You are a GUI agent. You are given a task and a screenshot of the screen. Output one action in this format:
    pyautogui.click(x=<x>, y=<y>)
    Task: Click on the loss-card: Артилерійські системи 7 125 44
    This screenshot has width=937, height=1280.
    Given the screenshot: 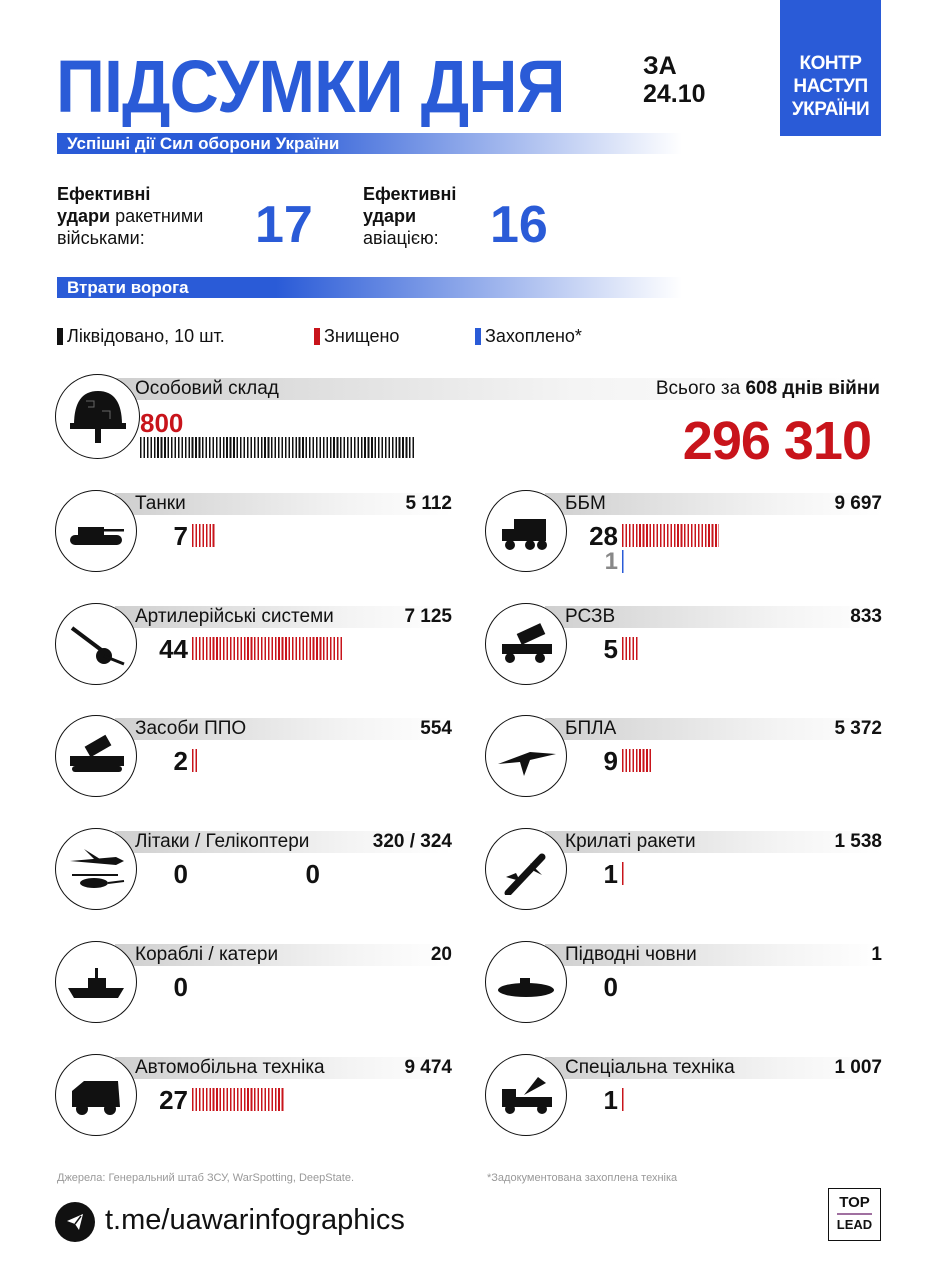 What is the action you would take?
    pyautogui.click(x=253, y=653)
    